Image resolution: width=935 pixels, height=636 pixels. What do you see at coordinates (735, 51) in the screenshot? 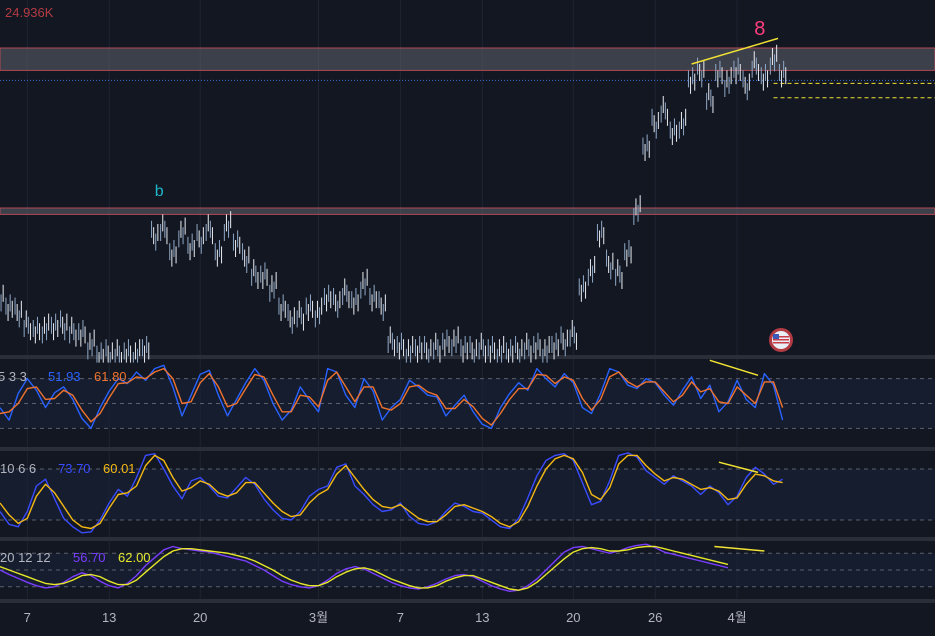
I see `price-trendline` at bounding box center [735, 51].